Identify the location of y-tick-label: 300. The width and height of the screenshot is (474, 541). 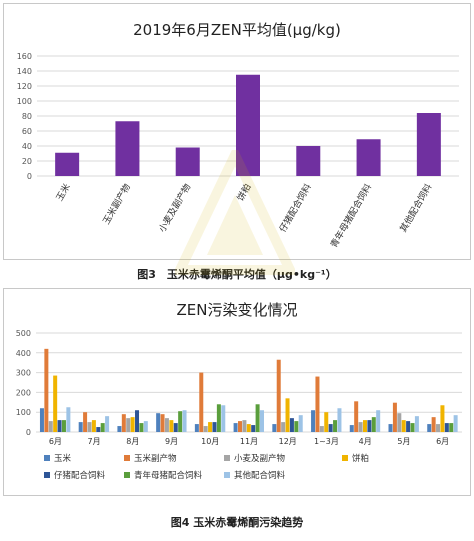
(23, 373).